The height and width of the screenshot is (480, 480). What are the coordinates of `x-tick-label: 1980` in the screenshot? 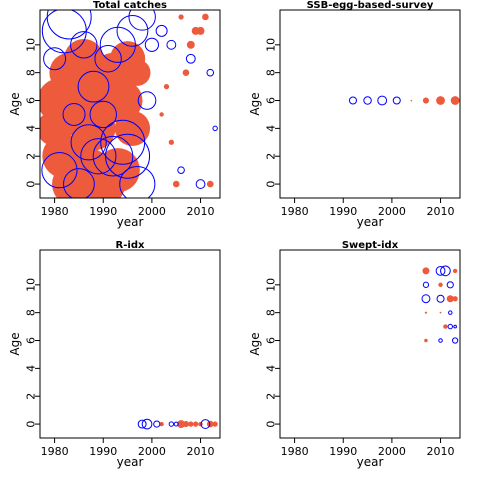 It's located at (295, 451).